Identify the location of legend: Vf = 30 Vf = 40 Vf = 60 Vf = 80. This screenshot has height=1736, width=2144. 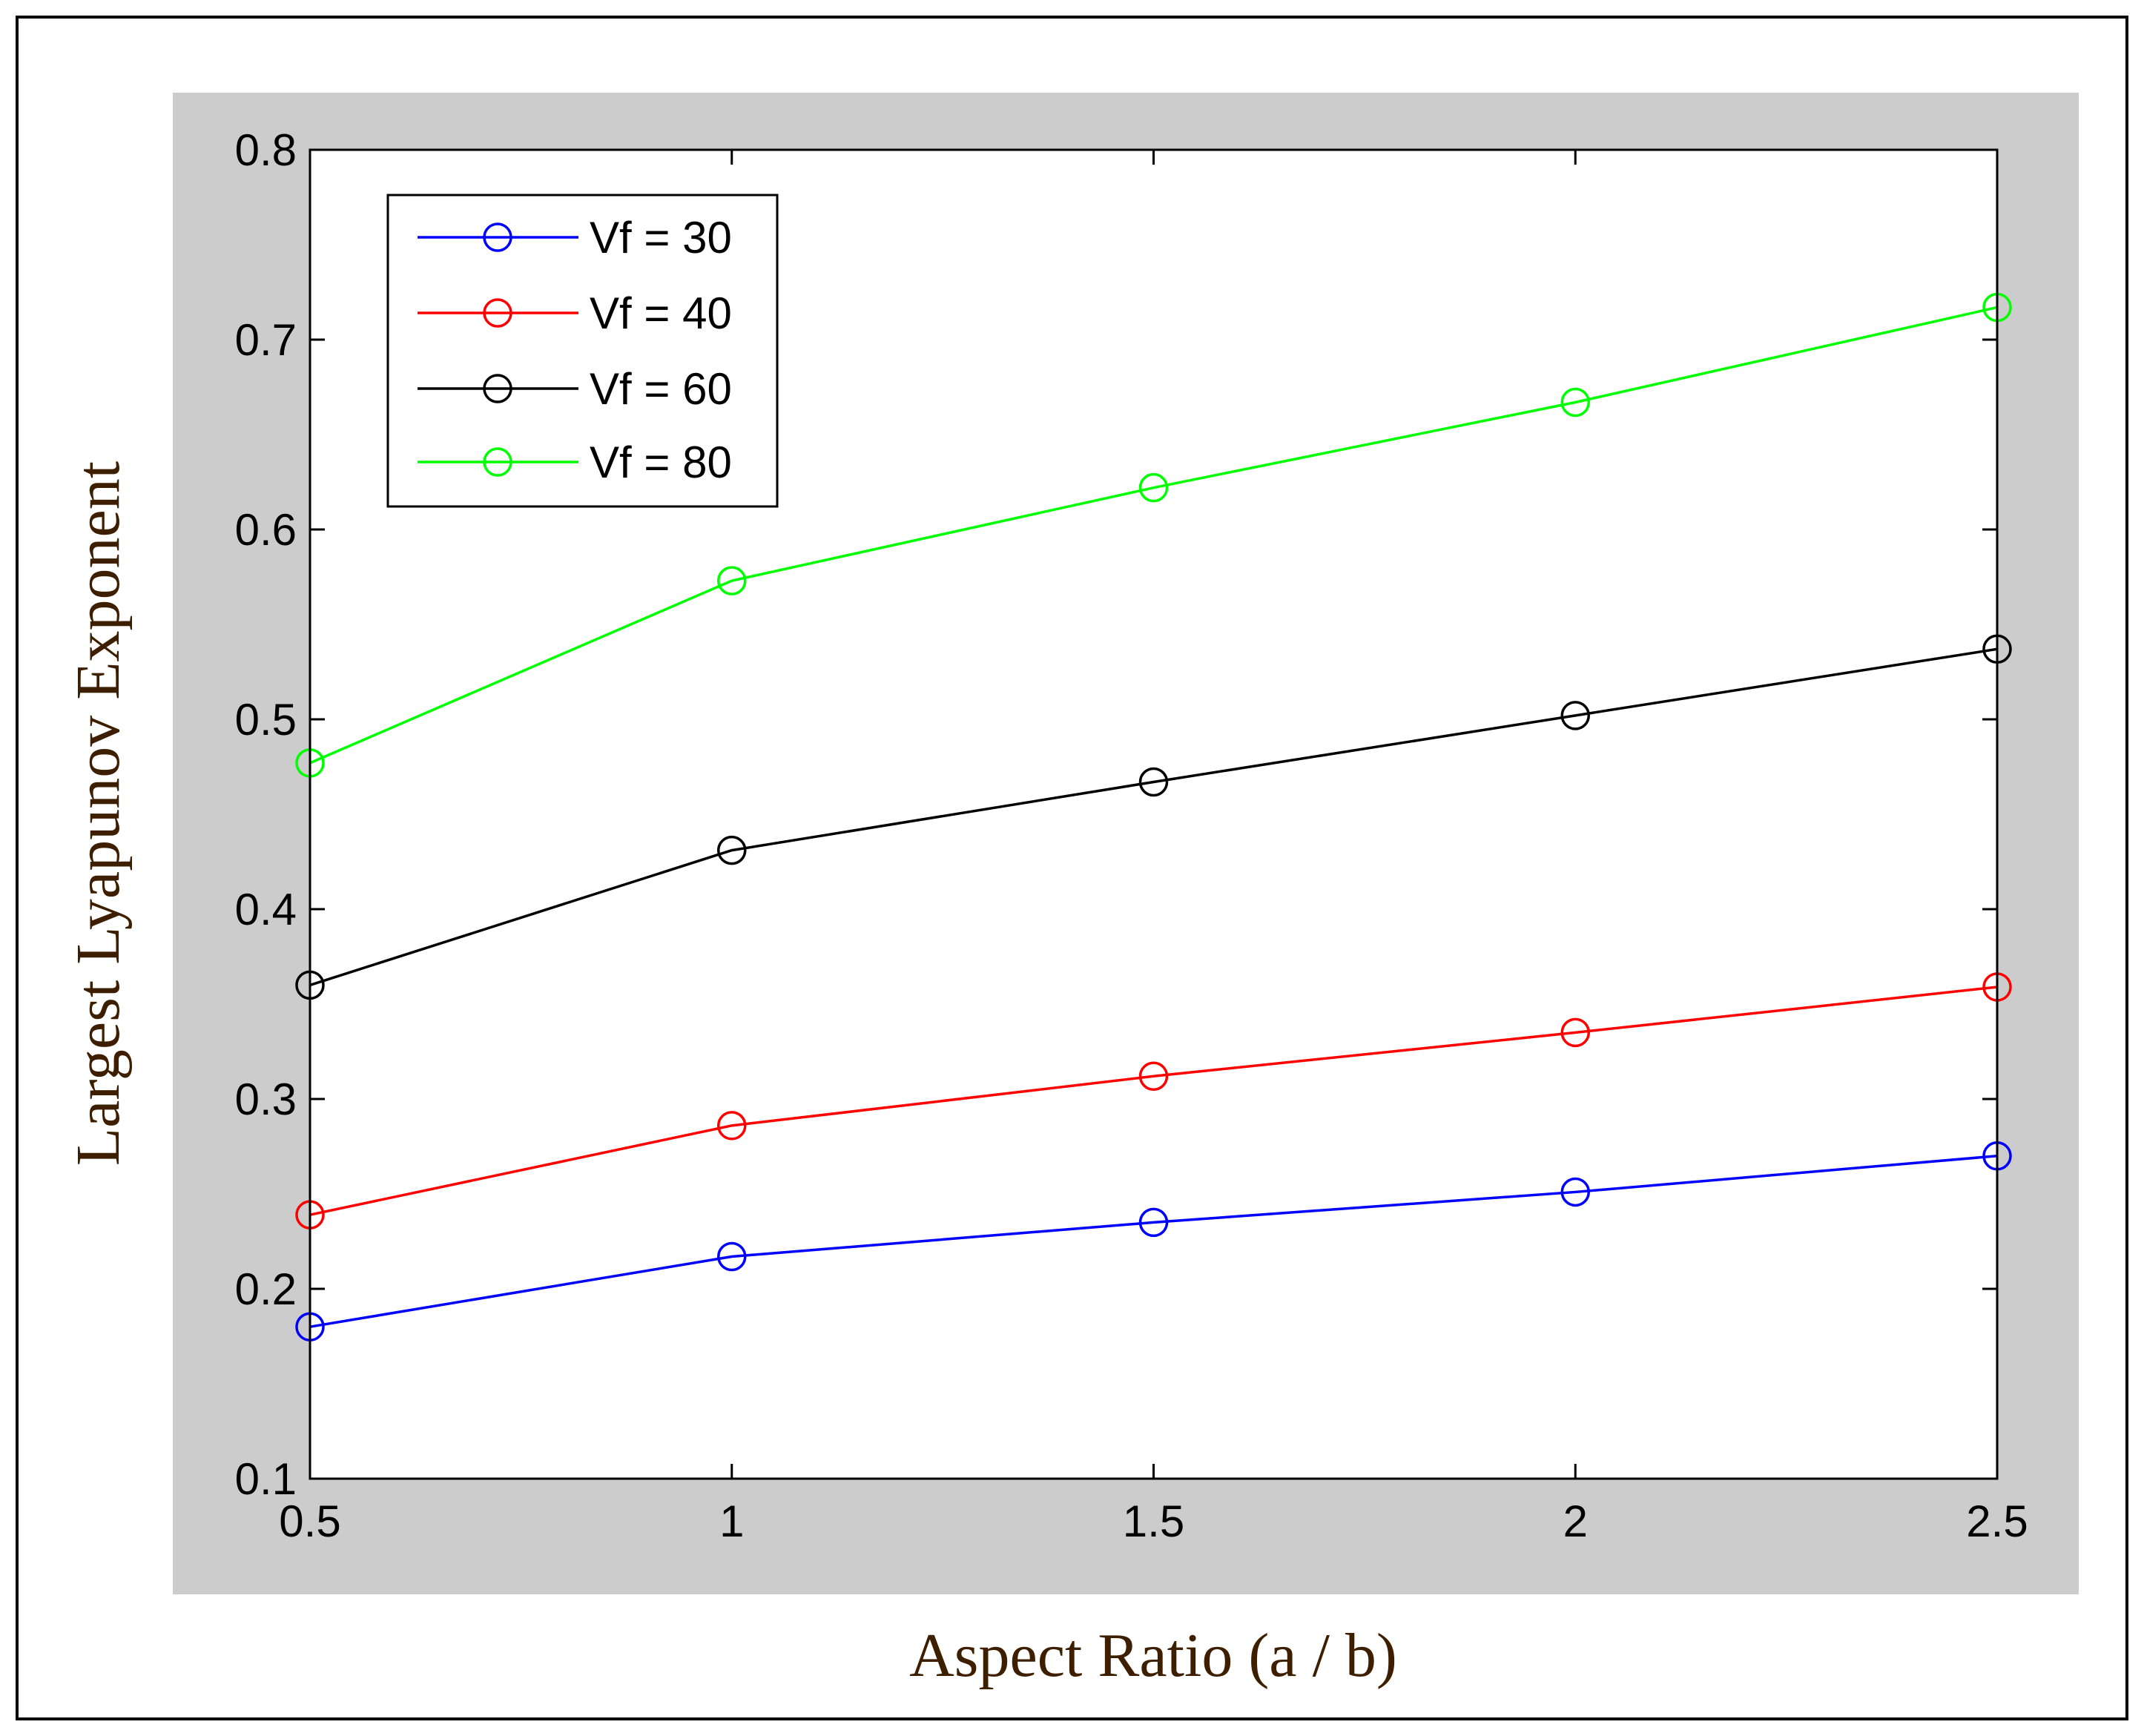
(582, 351).